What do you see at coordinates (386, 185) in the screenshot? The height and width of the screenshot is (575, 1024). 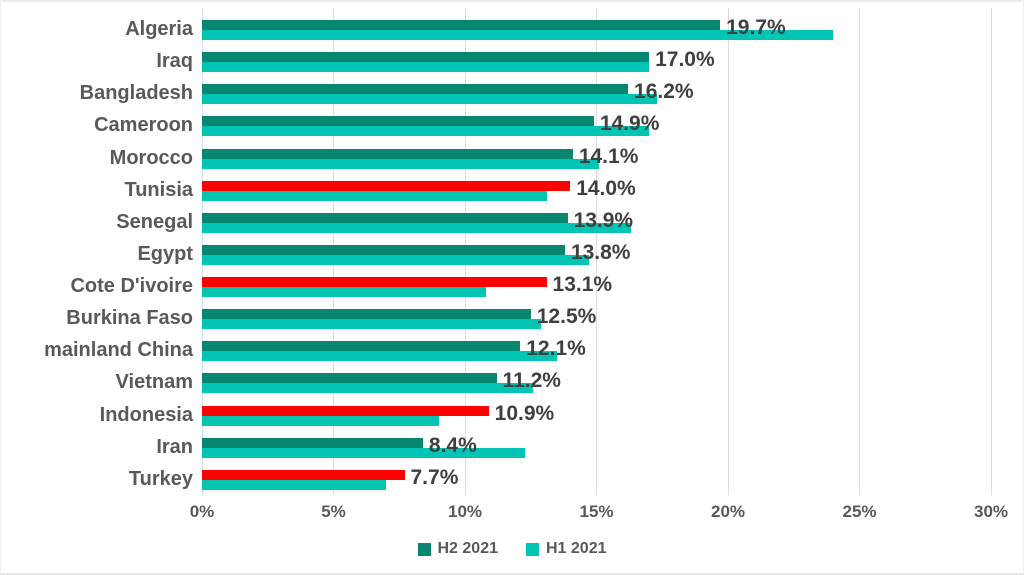 I see `bar-h2-2021-tunisia` at bounding box center [386, 185].